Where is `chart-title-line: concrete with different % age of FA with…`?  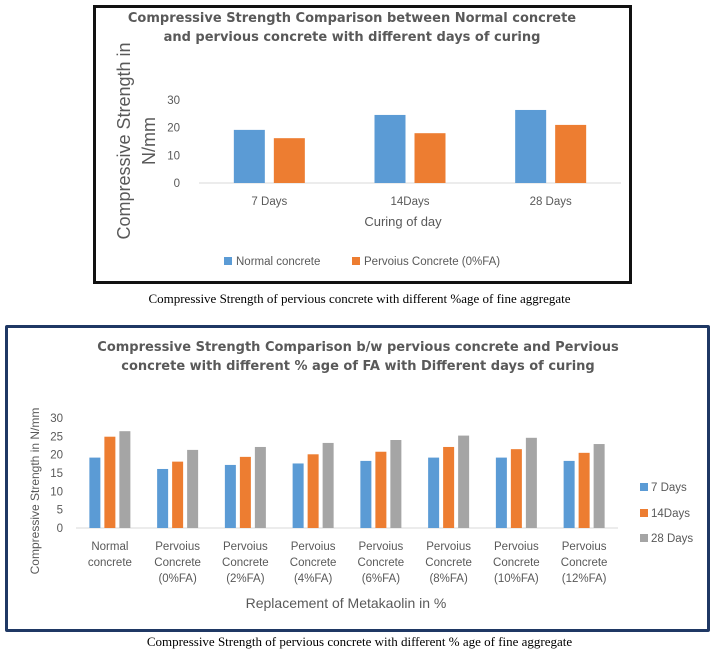 chart-title-line: concrete with different % age of FA with… is located at coordinates (357, 366).